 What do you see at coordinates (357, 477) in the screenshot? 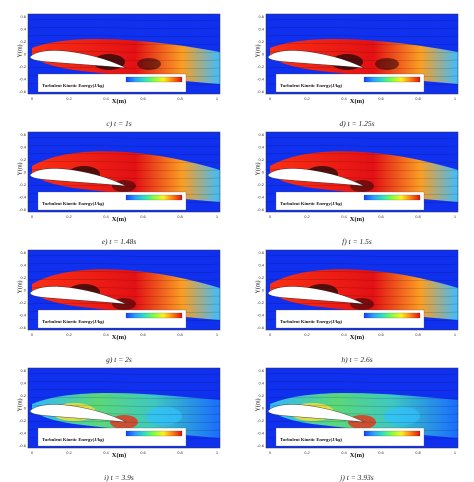
I see `panel-caption: j) t = 3.93s` at bounding box center [357, 477].